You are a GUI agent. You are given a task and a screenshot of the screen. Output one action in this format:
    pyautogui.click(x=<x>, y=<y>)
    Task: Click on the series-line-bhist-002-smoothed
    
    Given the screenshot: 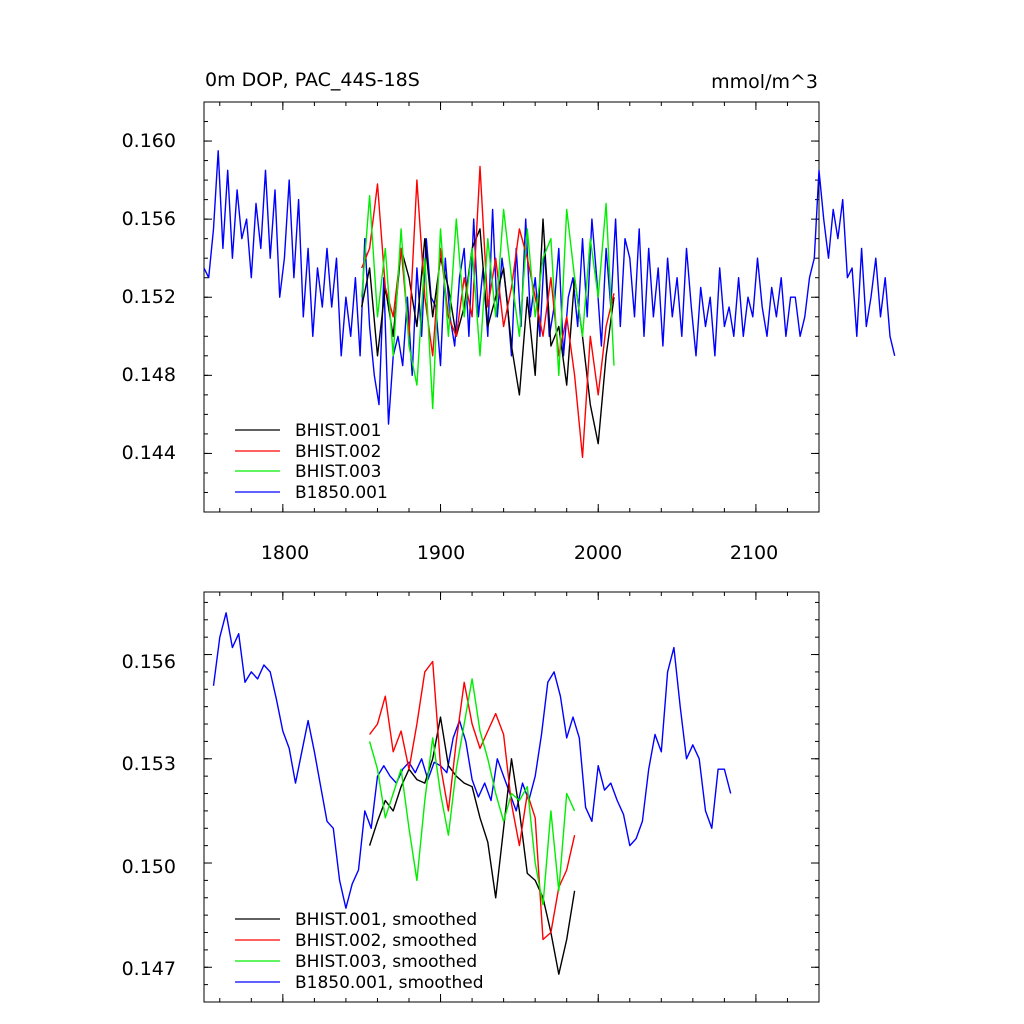 What is the action you would take?
    pyautogui.click(x=472, y=800)
    